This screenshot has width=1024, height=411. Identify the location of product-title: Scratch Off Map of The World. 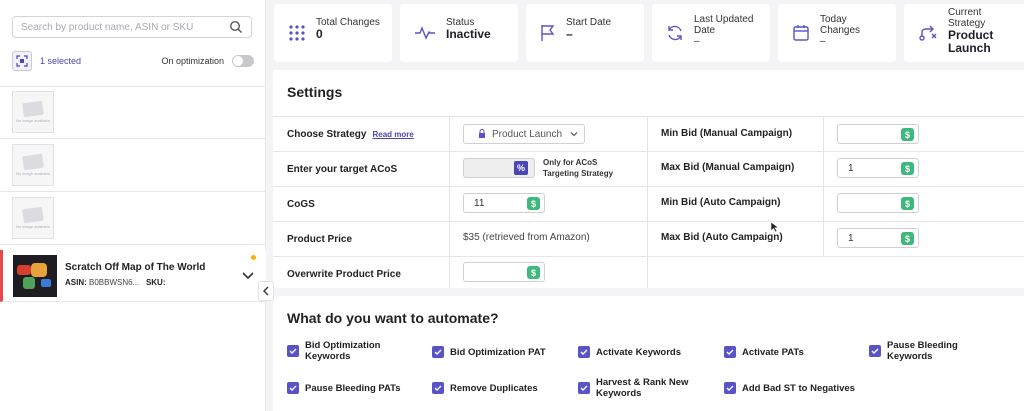
(135, 267).